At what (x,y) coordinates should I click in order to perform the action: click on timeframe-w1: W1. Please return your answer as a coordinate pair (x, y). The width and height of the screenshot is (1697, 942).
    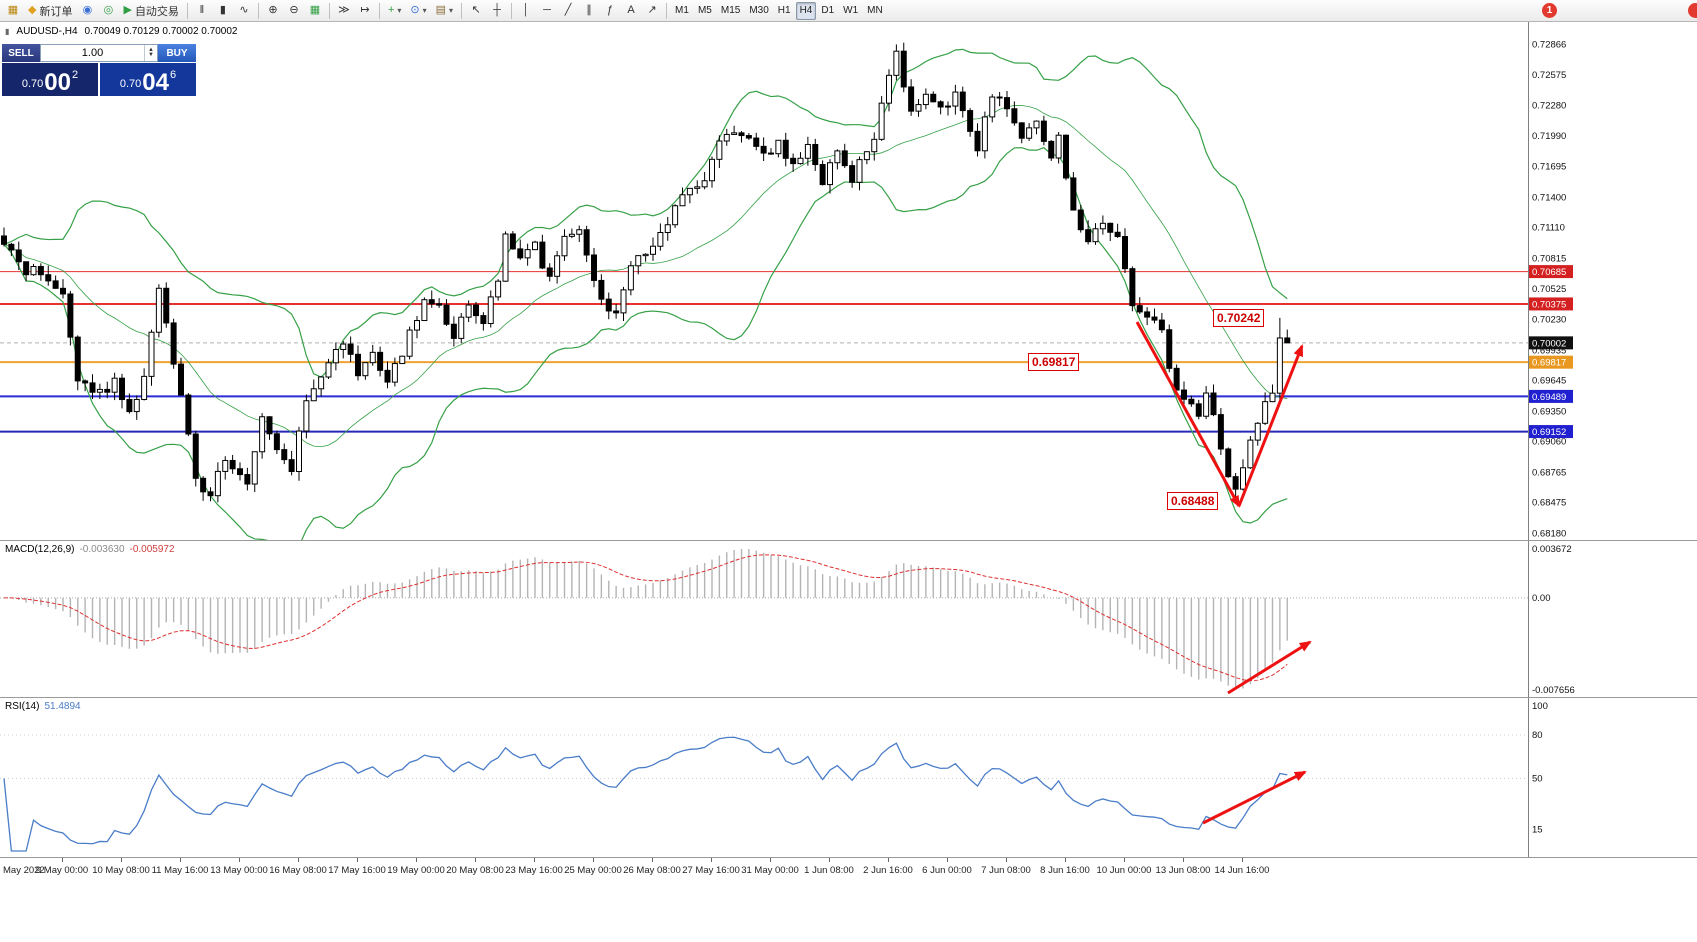
    Looking at the image, I should click on (851, 10).